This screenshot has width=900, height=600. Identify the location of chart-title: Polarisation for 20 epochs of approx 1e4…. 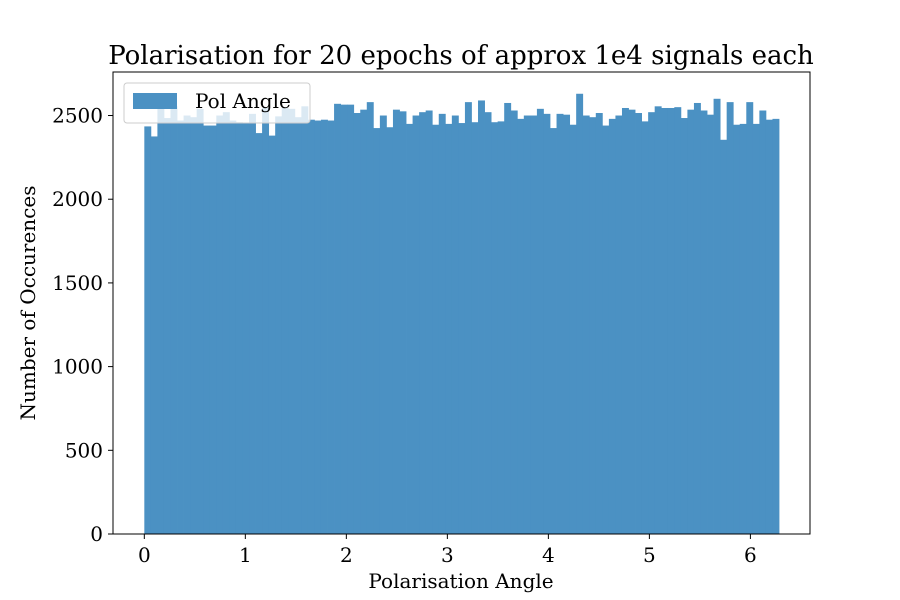
(461, 56).